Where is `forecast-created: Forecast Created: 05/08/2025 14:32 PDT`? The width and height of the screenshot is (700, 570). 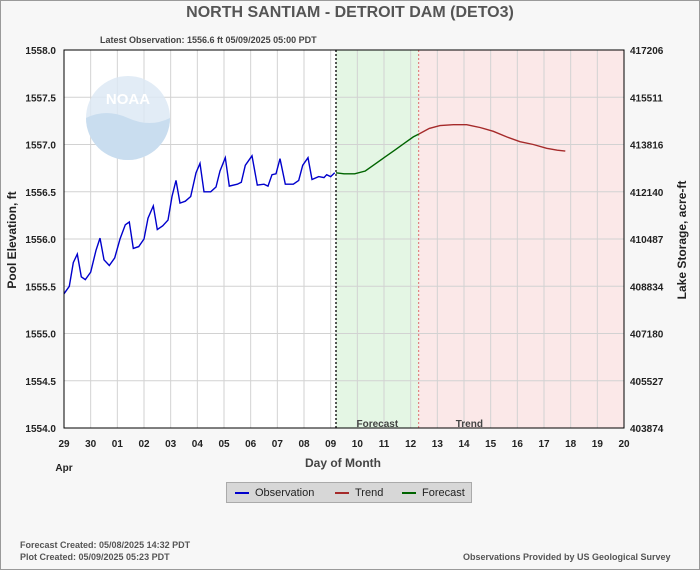
forecast-created: Forecast Created: 05/08/2025 14:32 PDT is located at coordinates (105, 545).